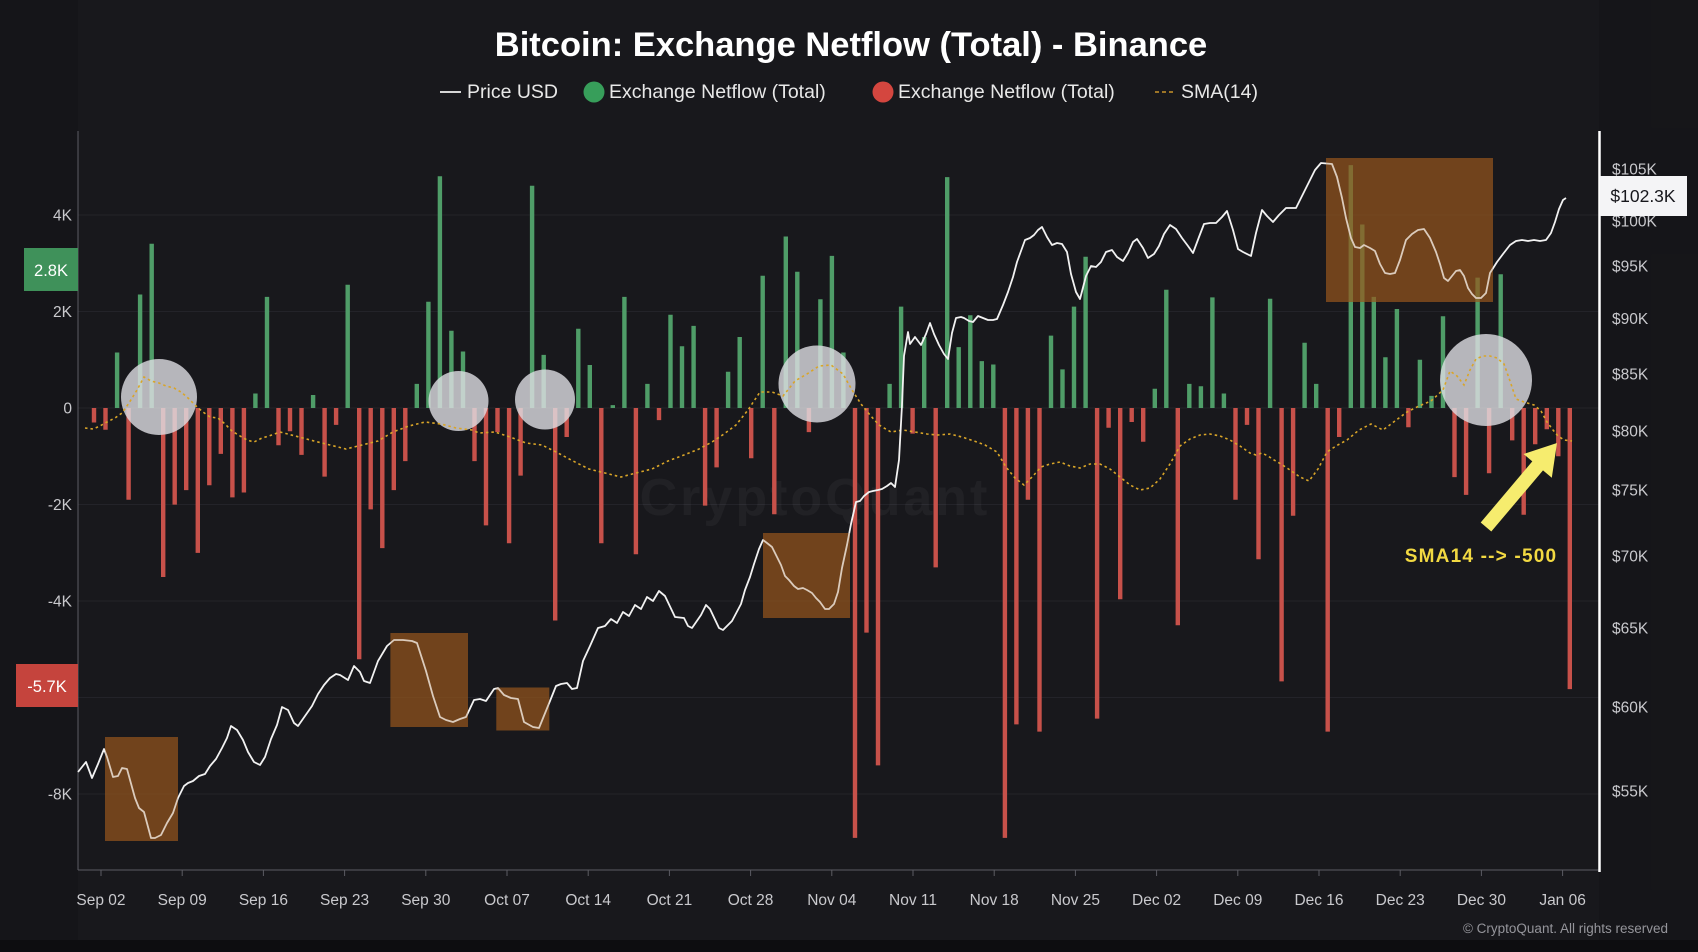  I want to click on svg-text: $105K, so click(1634, 170).